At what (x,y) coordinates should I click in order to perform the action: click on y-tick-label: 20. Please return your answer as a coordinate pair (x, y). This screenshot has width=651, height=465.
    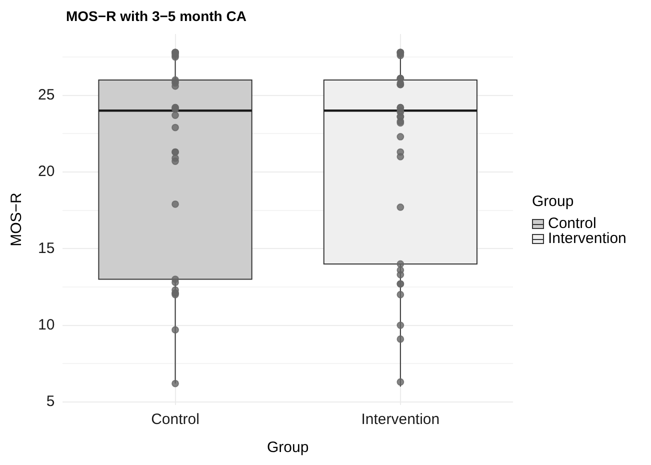
    Looking at the image, I should click on (46, 171).